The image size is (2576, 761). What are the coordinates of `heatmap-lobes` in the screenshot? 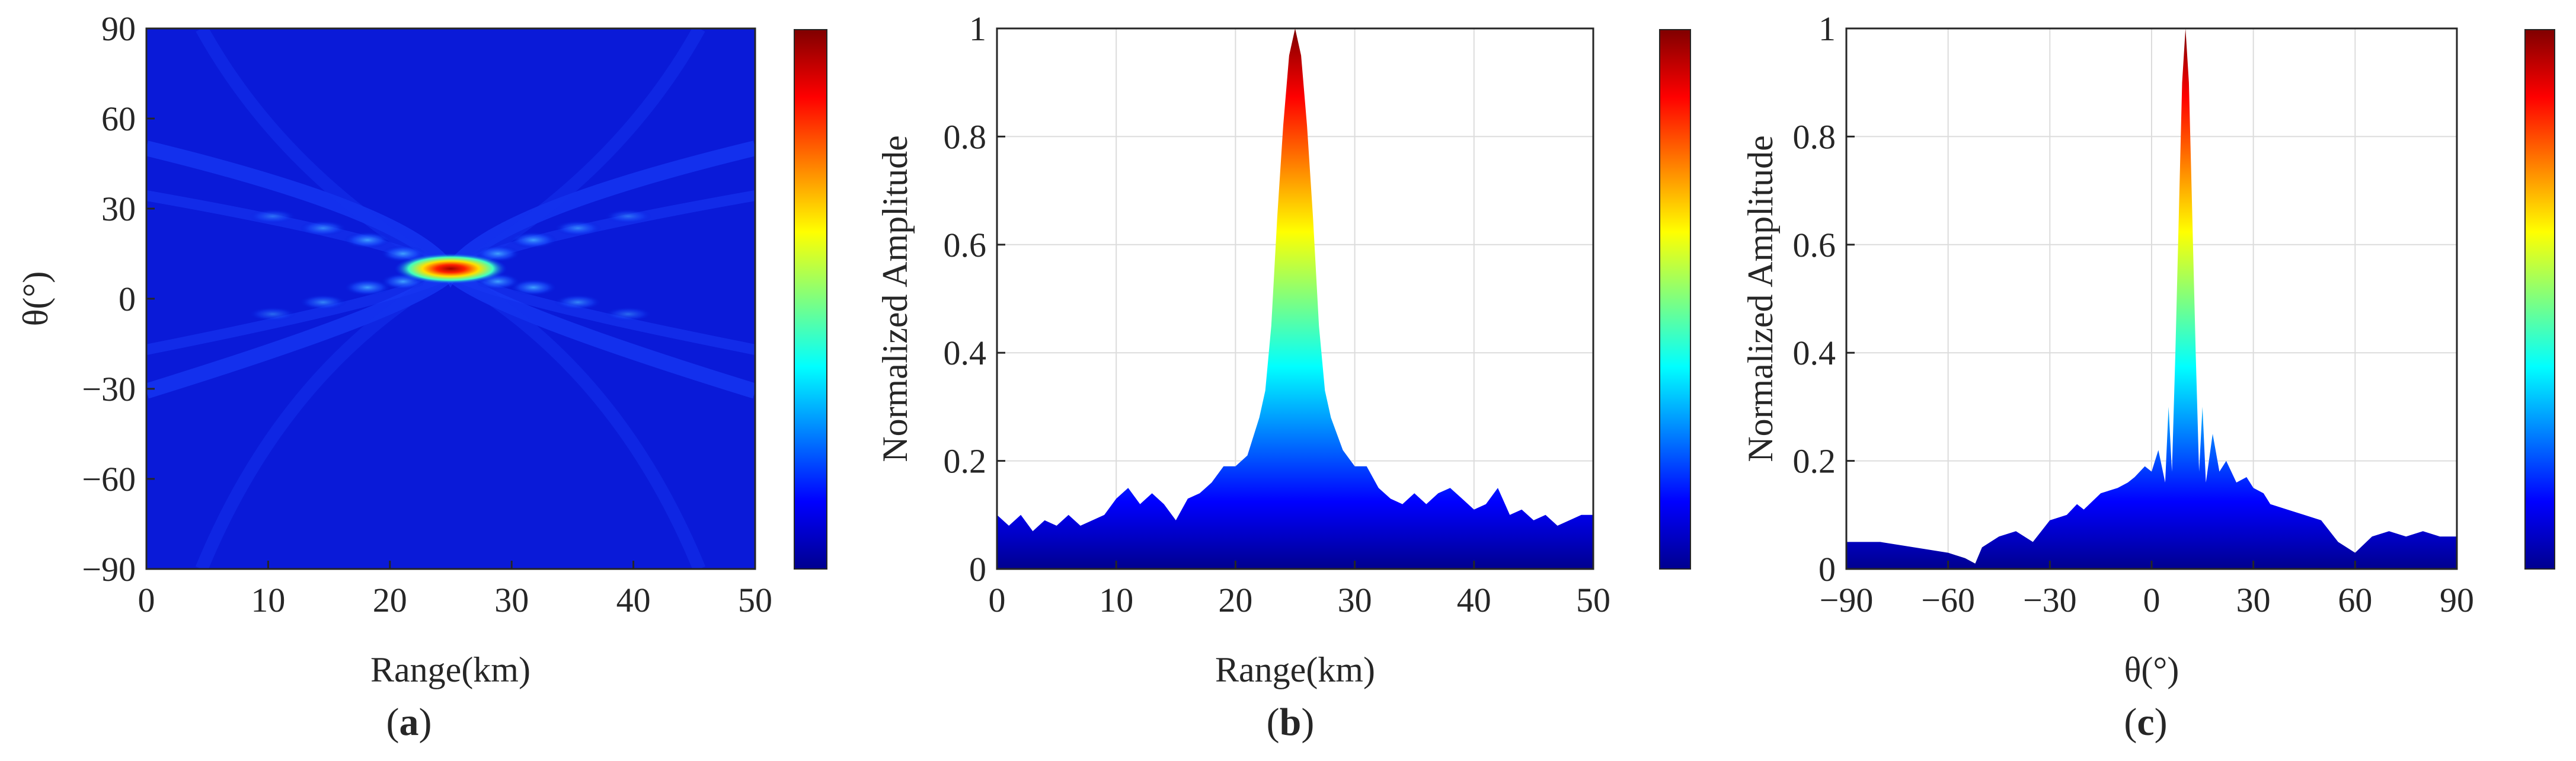 It's located at (451, 265).